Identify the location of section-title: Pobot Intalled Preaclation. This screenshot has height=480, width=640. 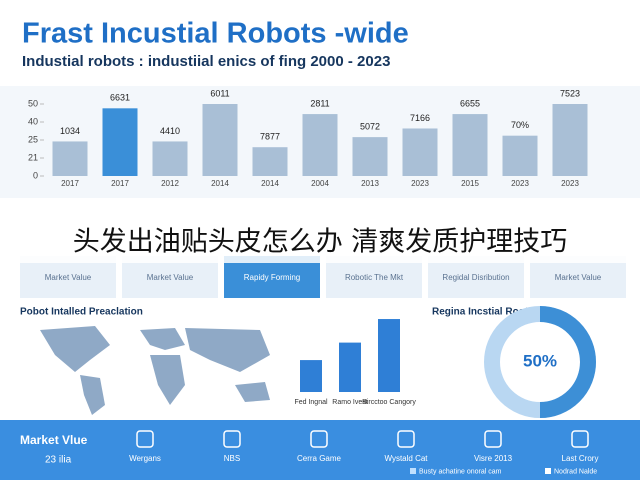
(81, 312).